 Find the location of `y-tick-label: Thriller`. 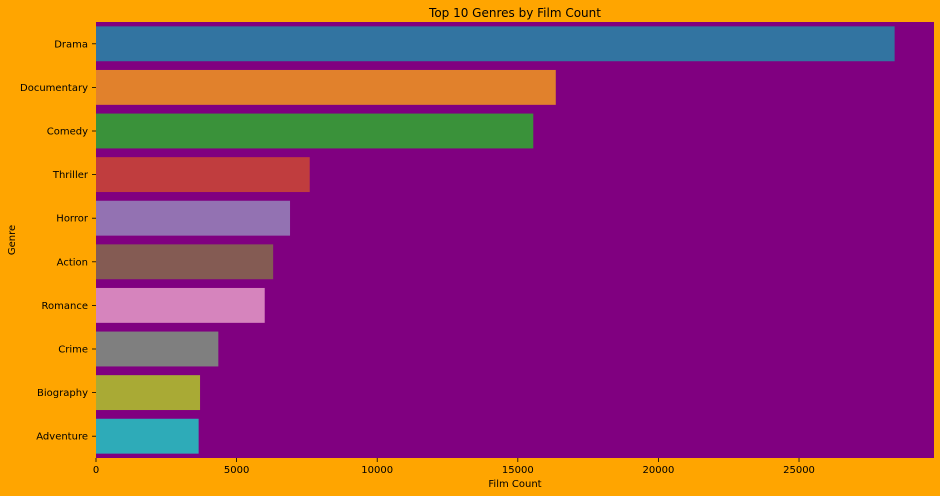

y-tick-label: Thriller is located at coordinates (70, 175).